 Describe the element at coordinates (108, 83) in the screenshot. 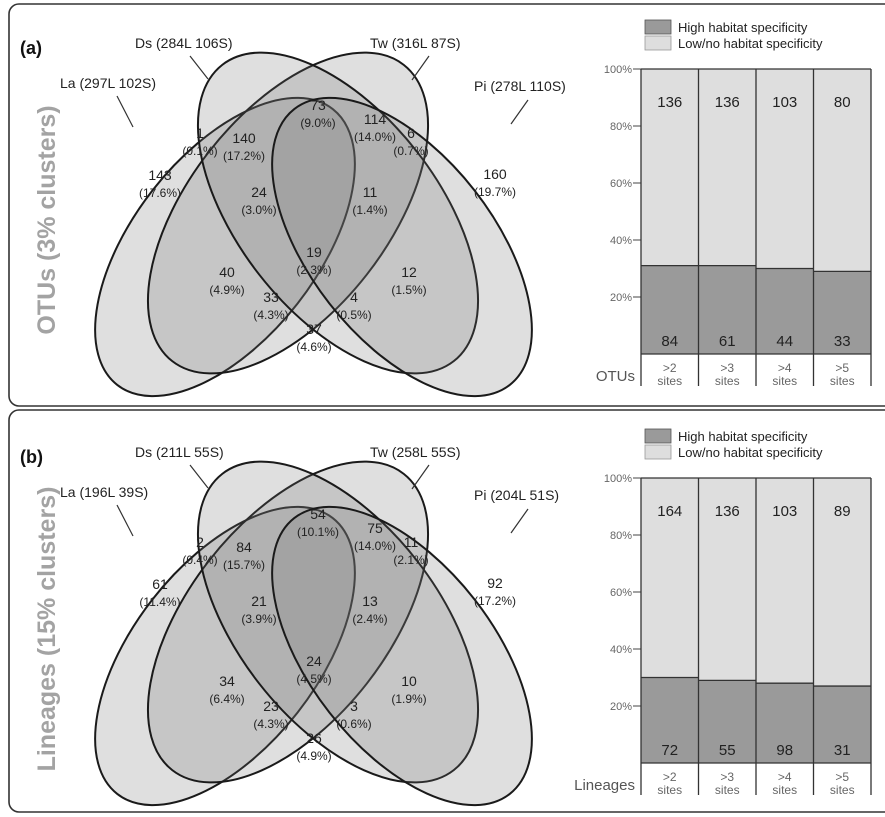

I see `set-label-la: La (297L 102S)` at that location.